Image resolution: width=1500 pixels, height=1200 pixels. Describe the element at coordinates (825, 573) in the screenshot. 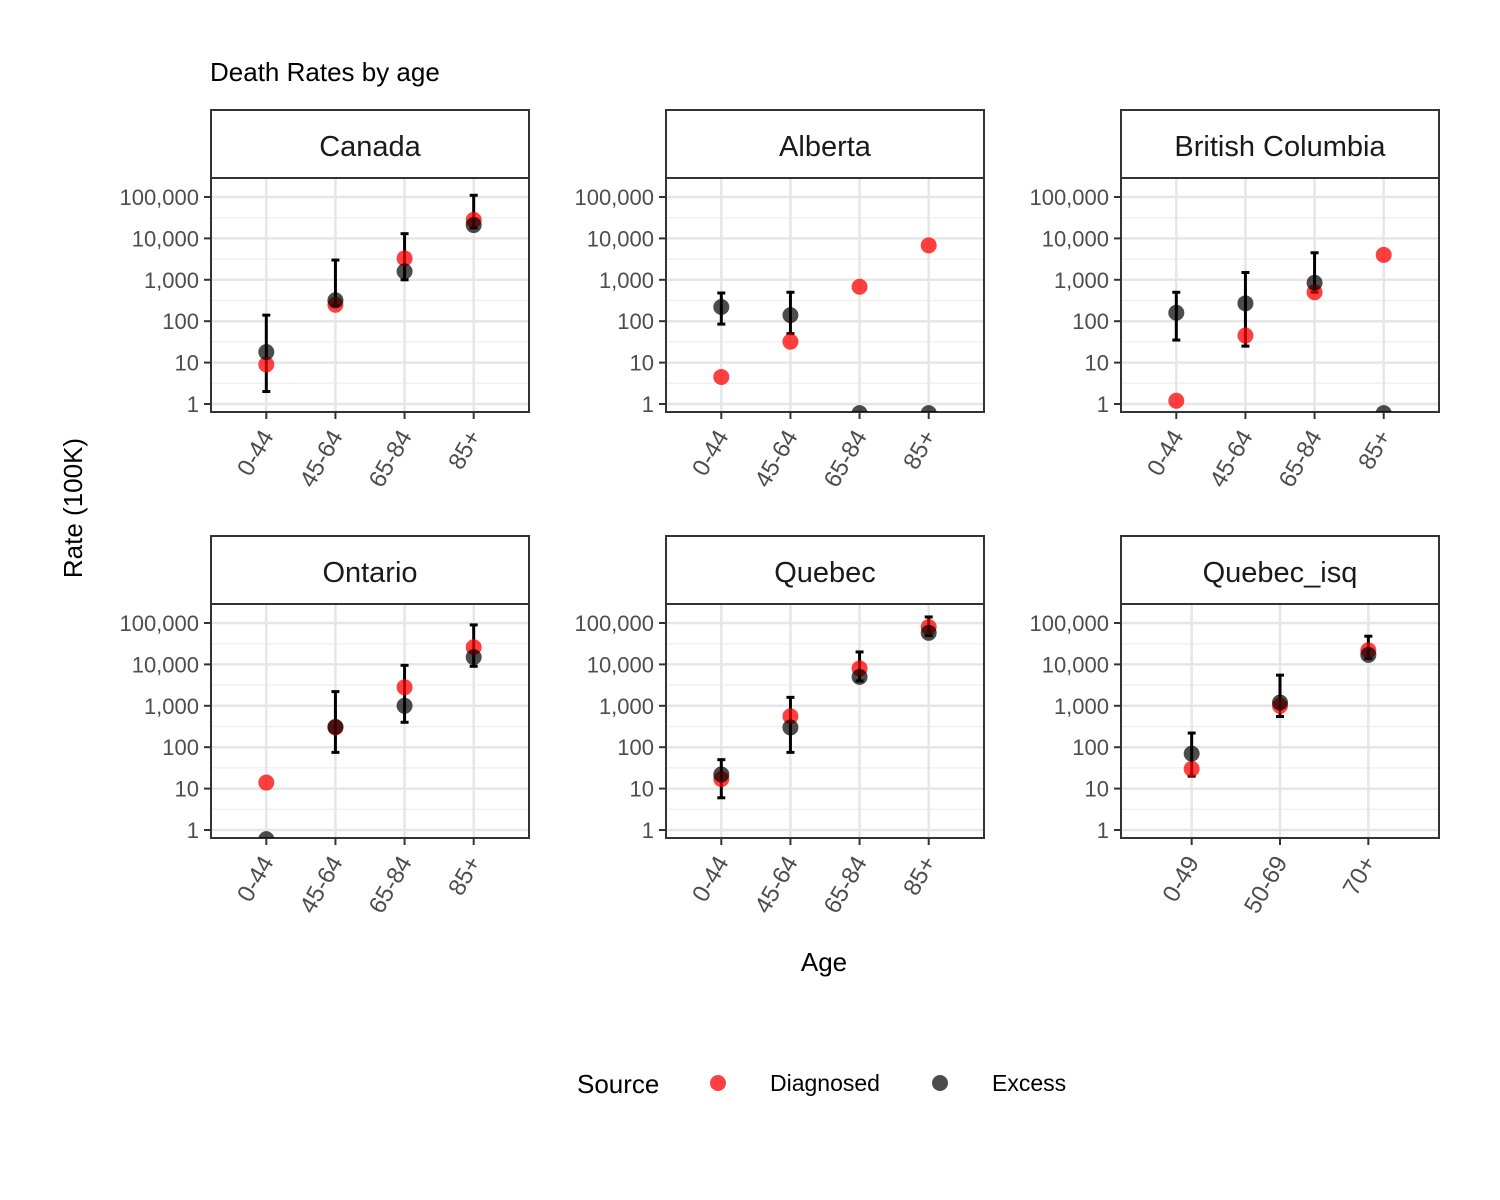

I see `panel-strip-label: Quebec` at that location.